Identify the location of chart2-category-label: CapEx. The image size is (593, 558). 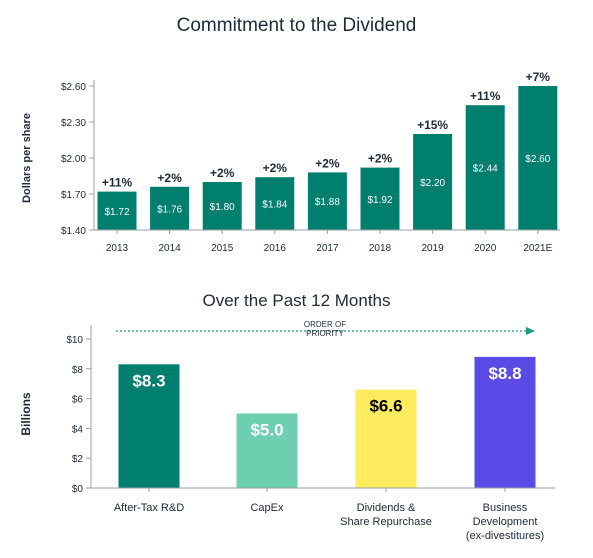
(267, 508).